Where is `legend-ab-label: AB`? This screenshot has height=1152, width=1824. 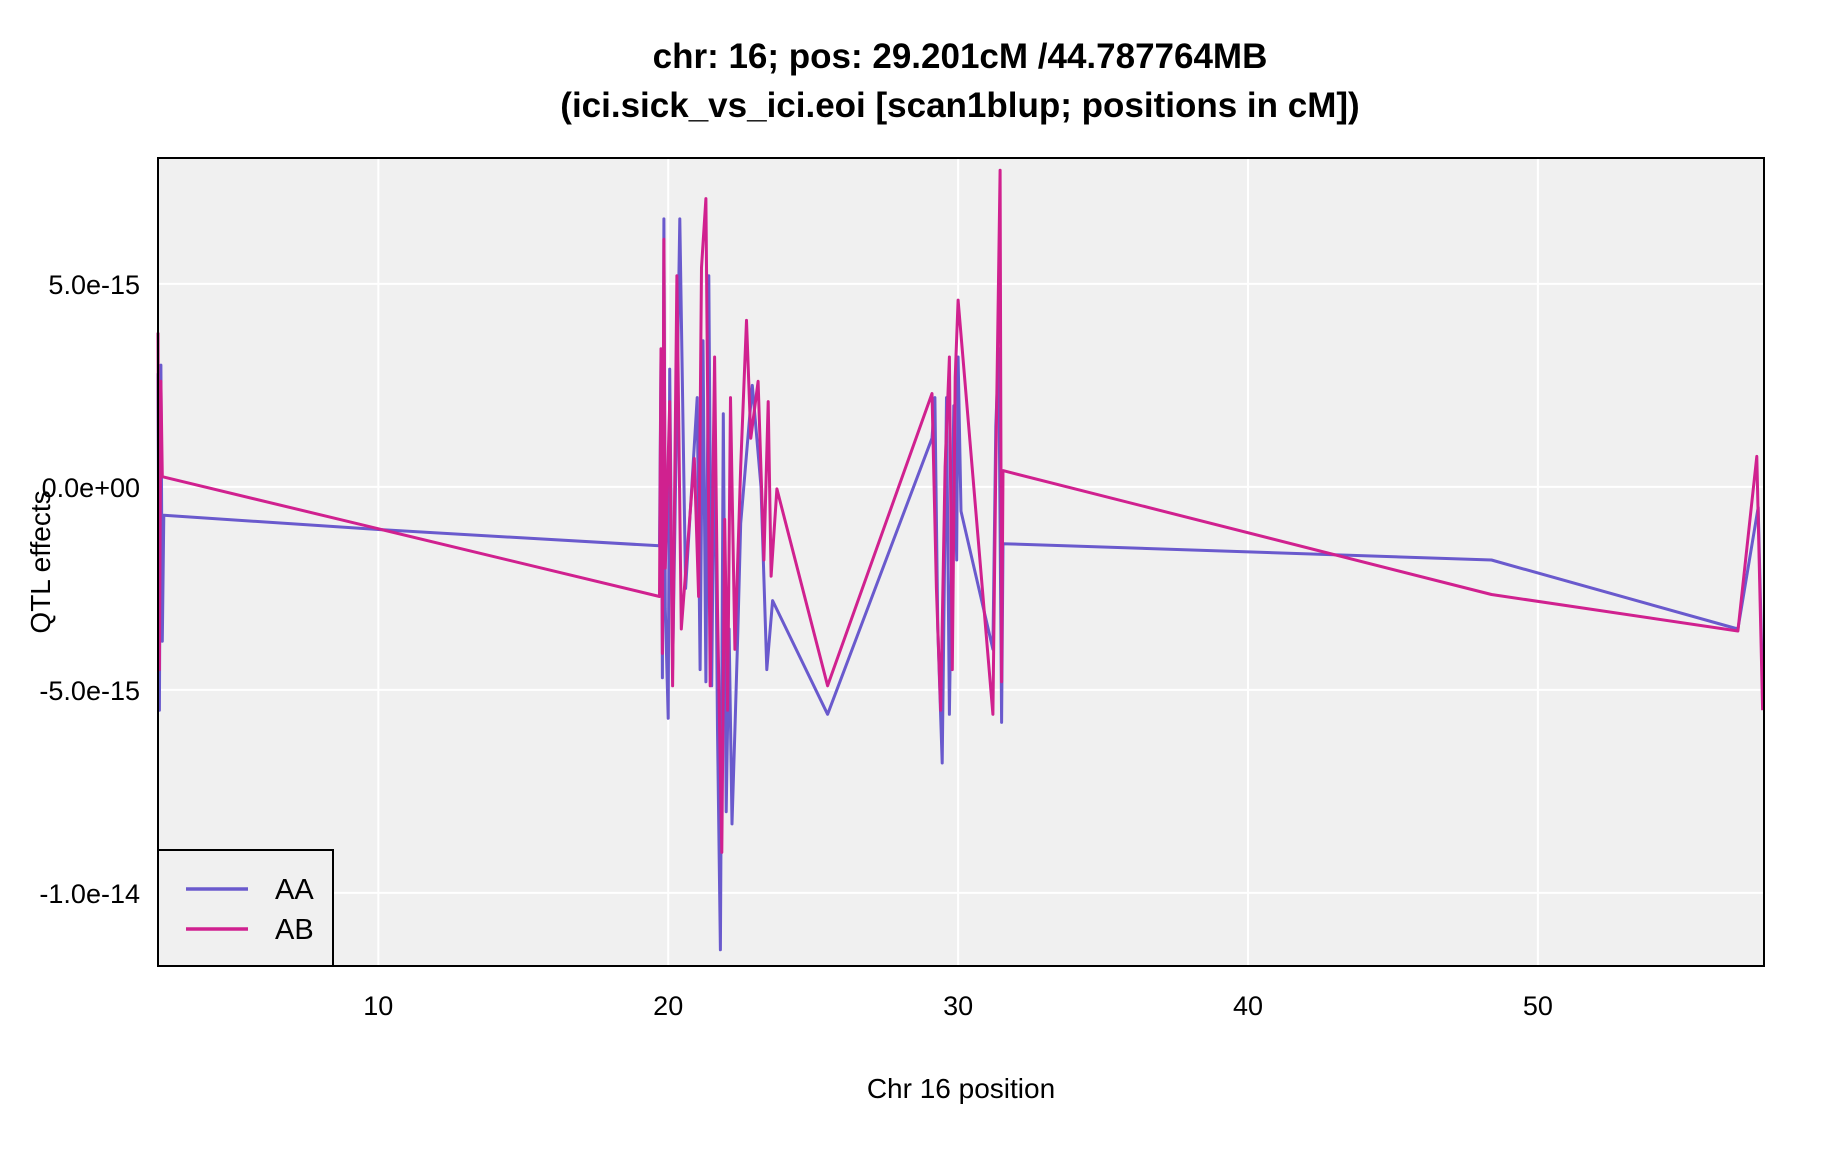
legend-ab-label: AB is located at coordinates (294, 930).